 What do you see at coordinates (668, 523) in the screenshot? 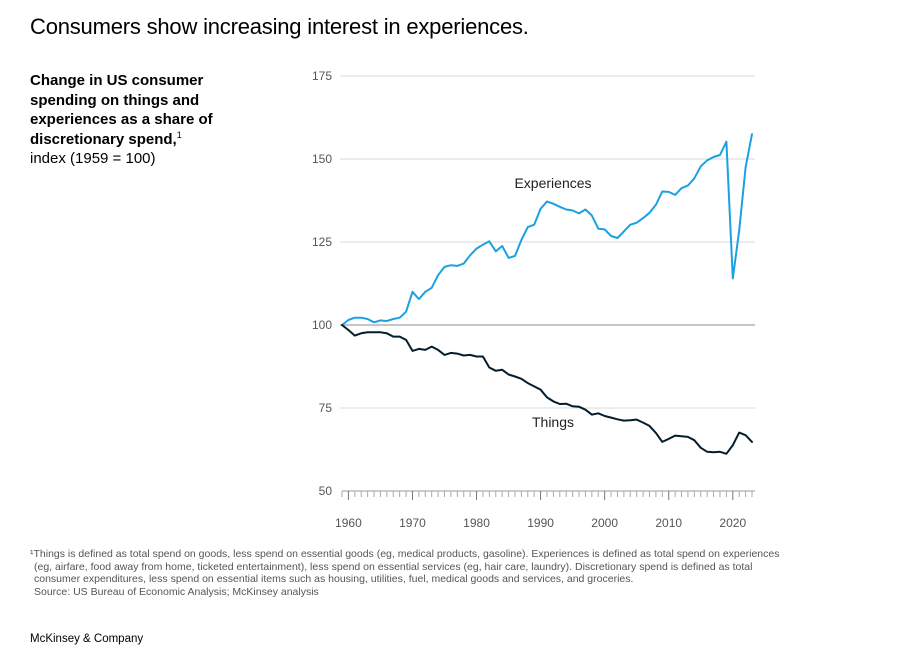
I see `x-tick-label-2010: 2010` at bounding box center [668, 523].